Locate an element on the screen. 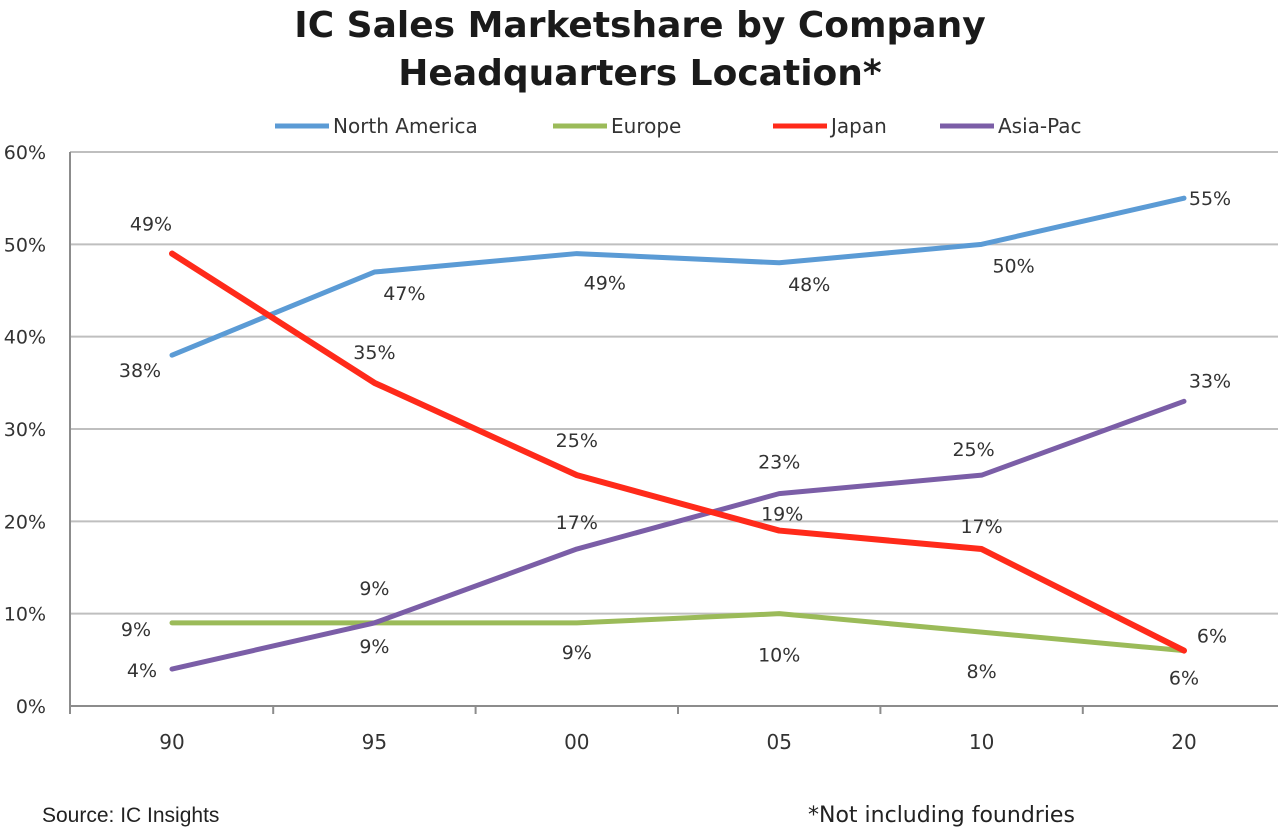 The image size is (1280, 830). data-label: 8% is located at coordinates (982, 672).